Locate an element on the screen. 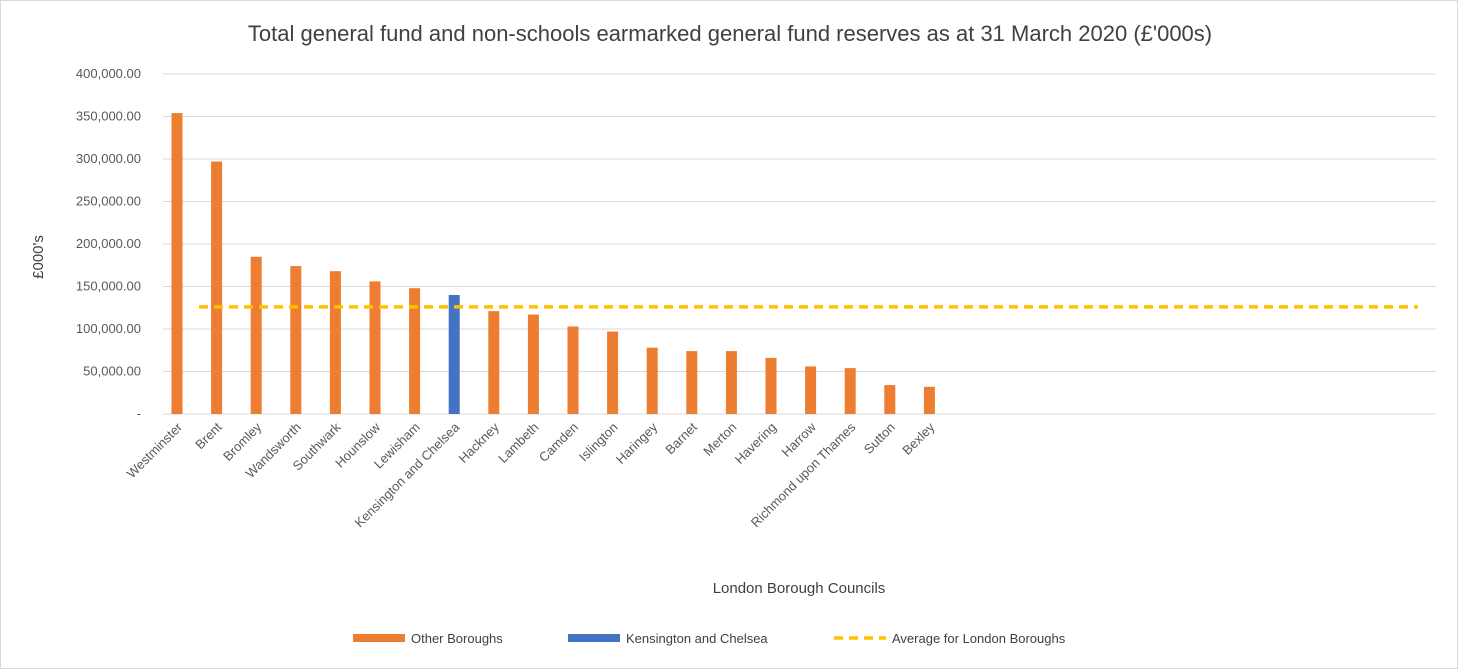  x-axis-title: London Borough Councils is located at coordinates (799, 588).